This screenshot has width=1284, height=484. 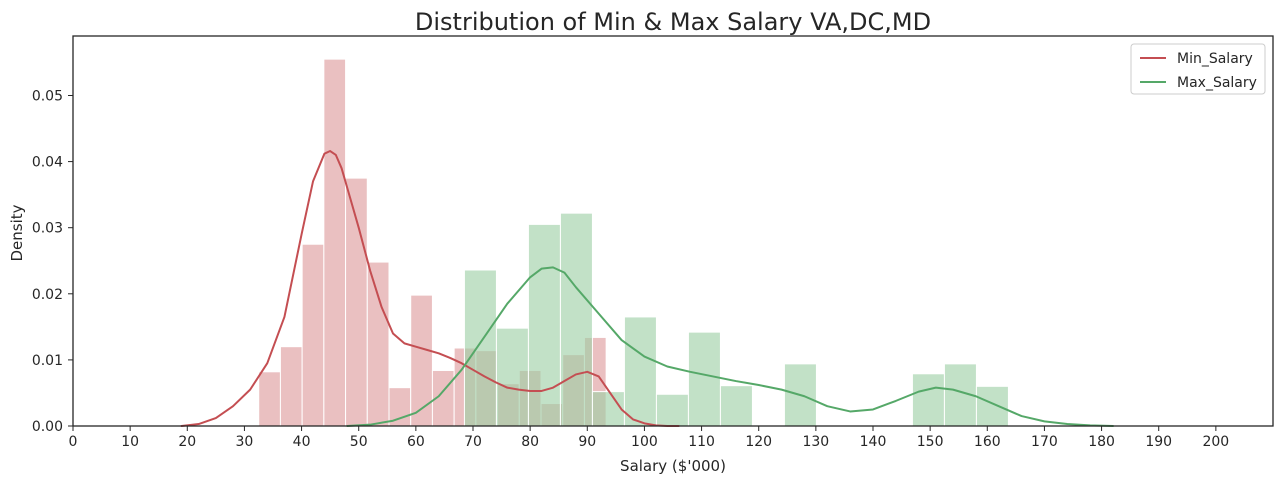 What do you see at coordinates (47, 96) in the screenshot?
I see `y-tick-label: 0.05` at bounding box center [47, 96].